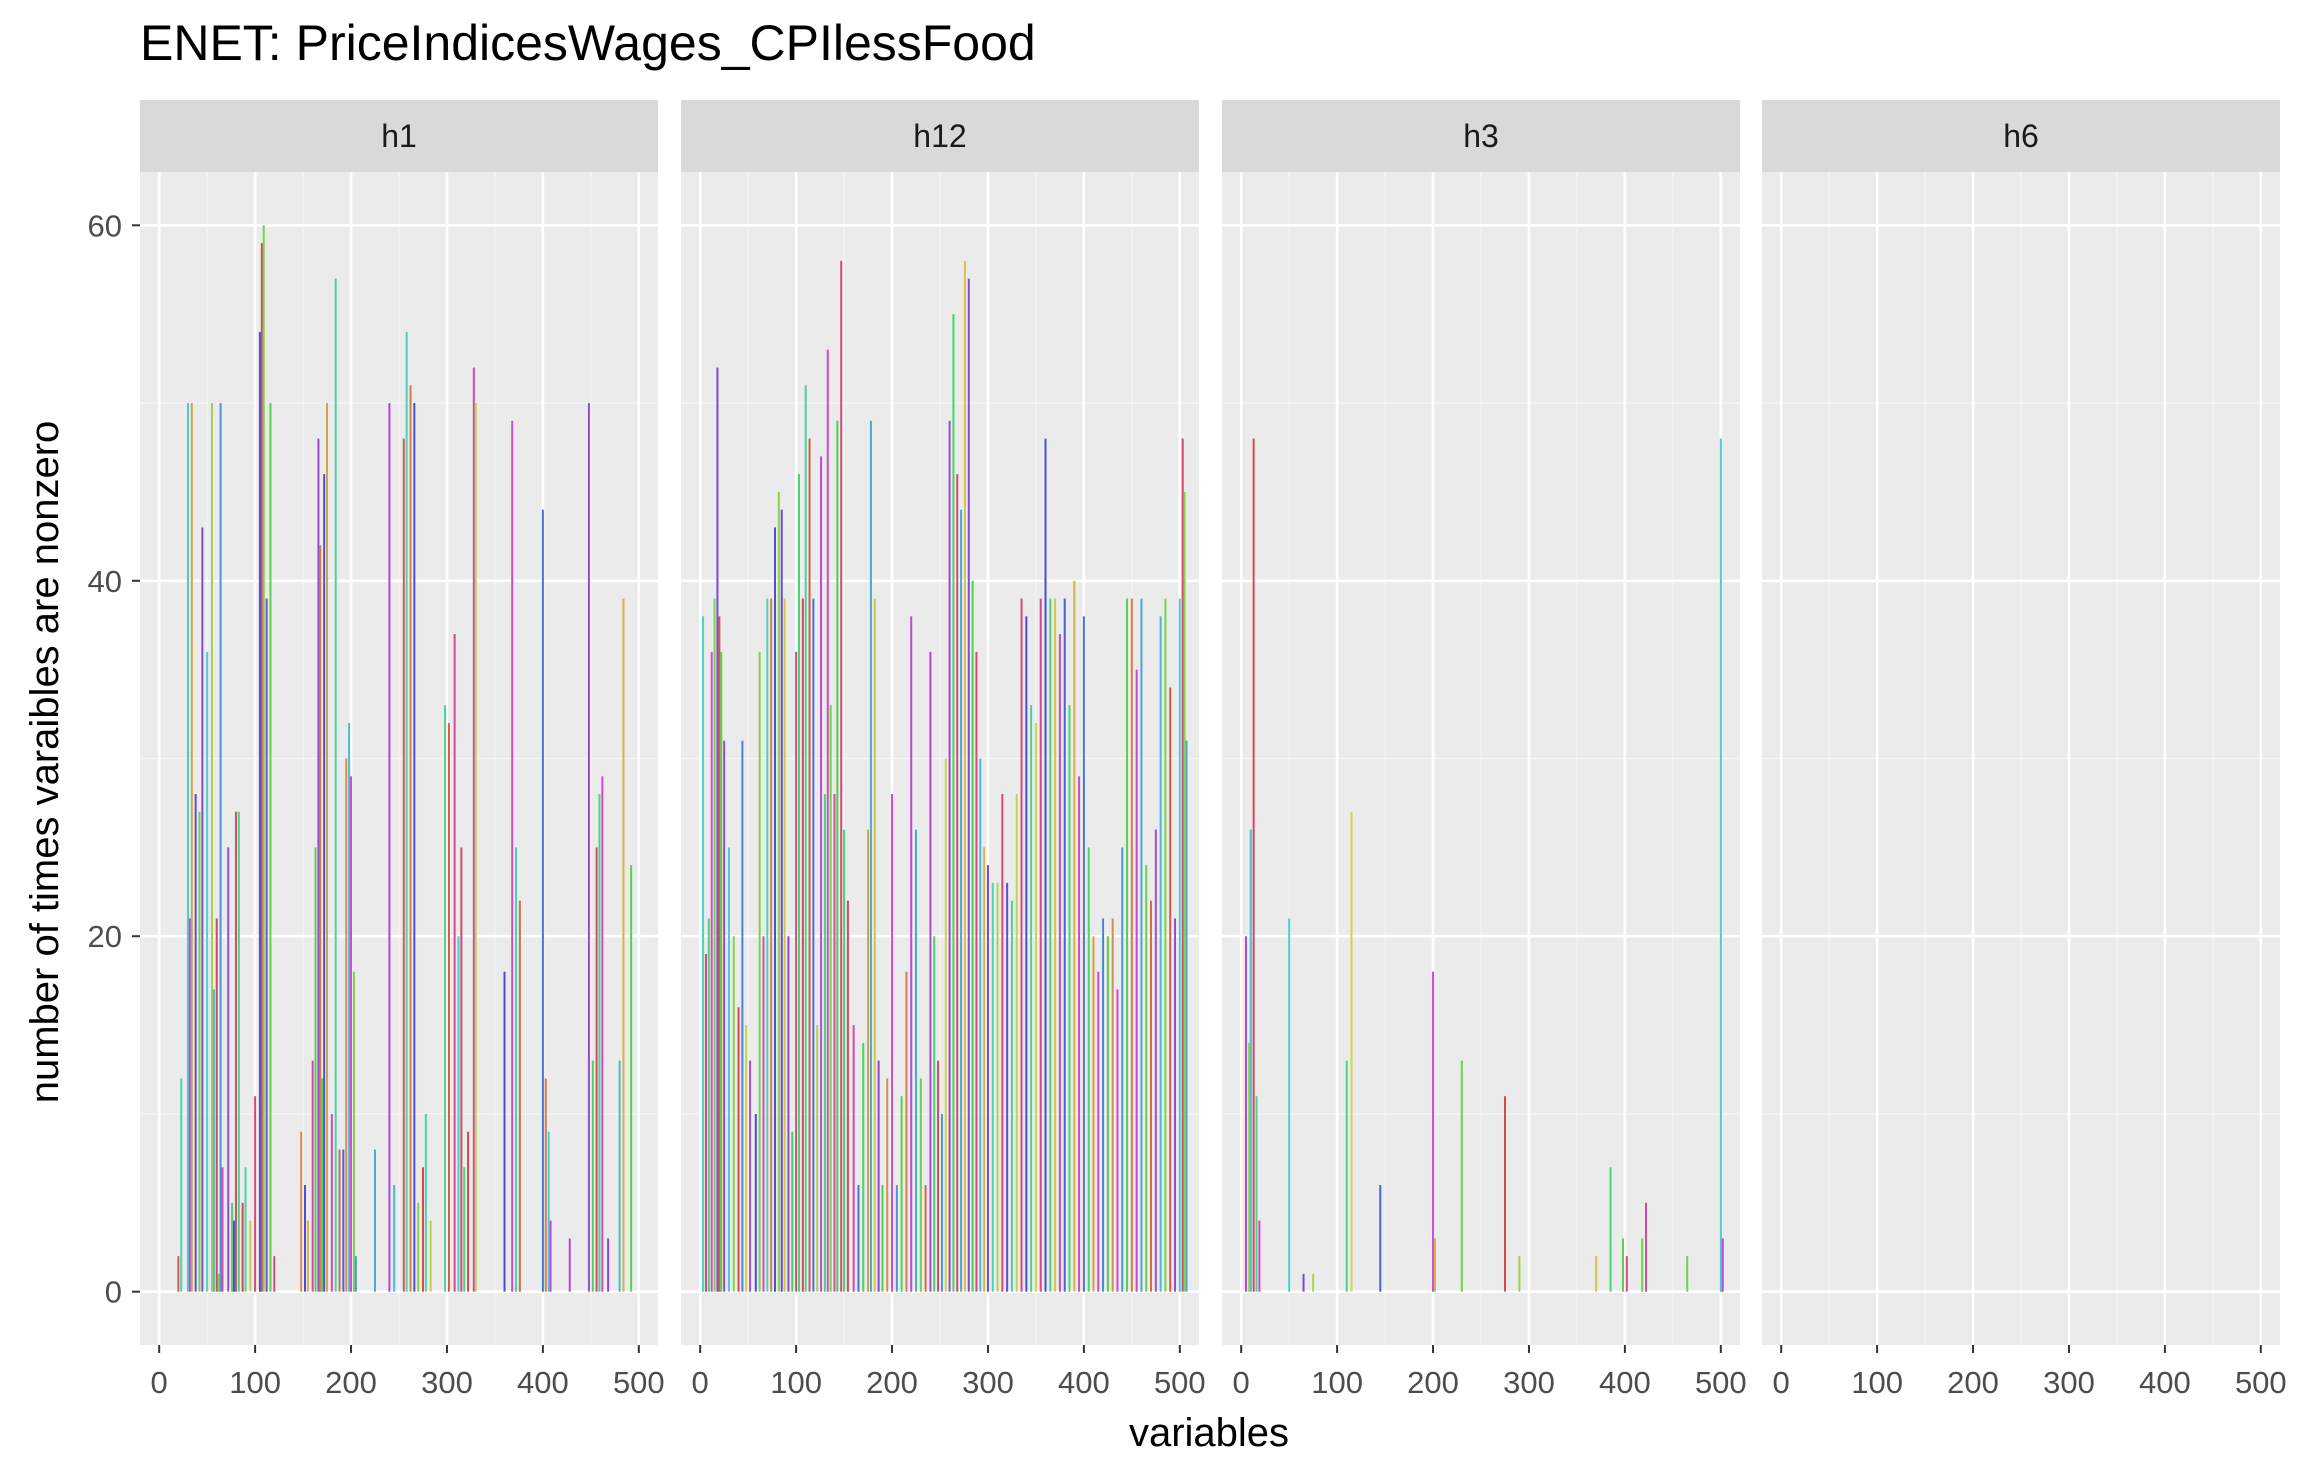 The height and width of the screenshot is (1470, 2300). What do you see at coordinates (1209, 1433) in the screenshot?
I see `x-axis-title: variables` at bounding box center [1209, 1433].